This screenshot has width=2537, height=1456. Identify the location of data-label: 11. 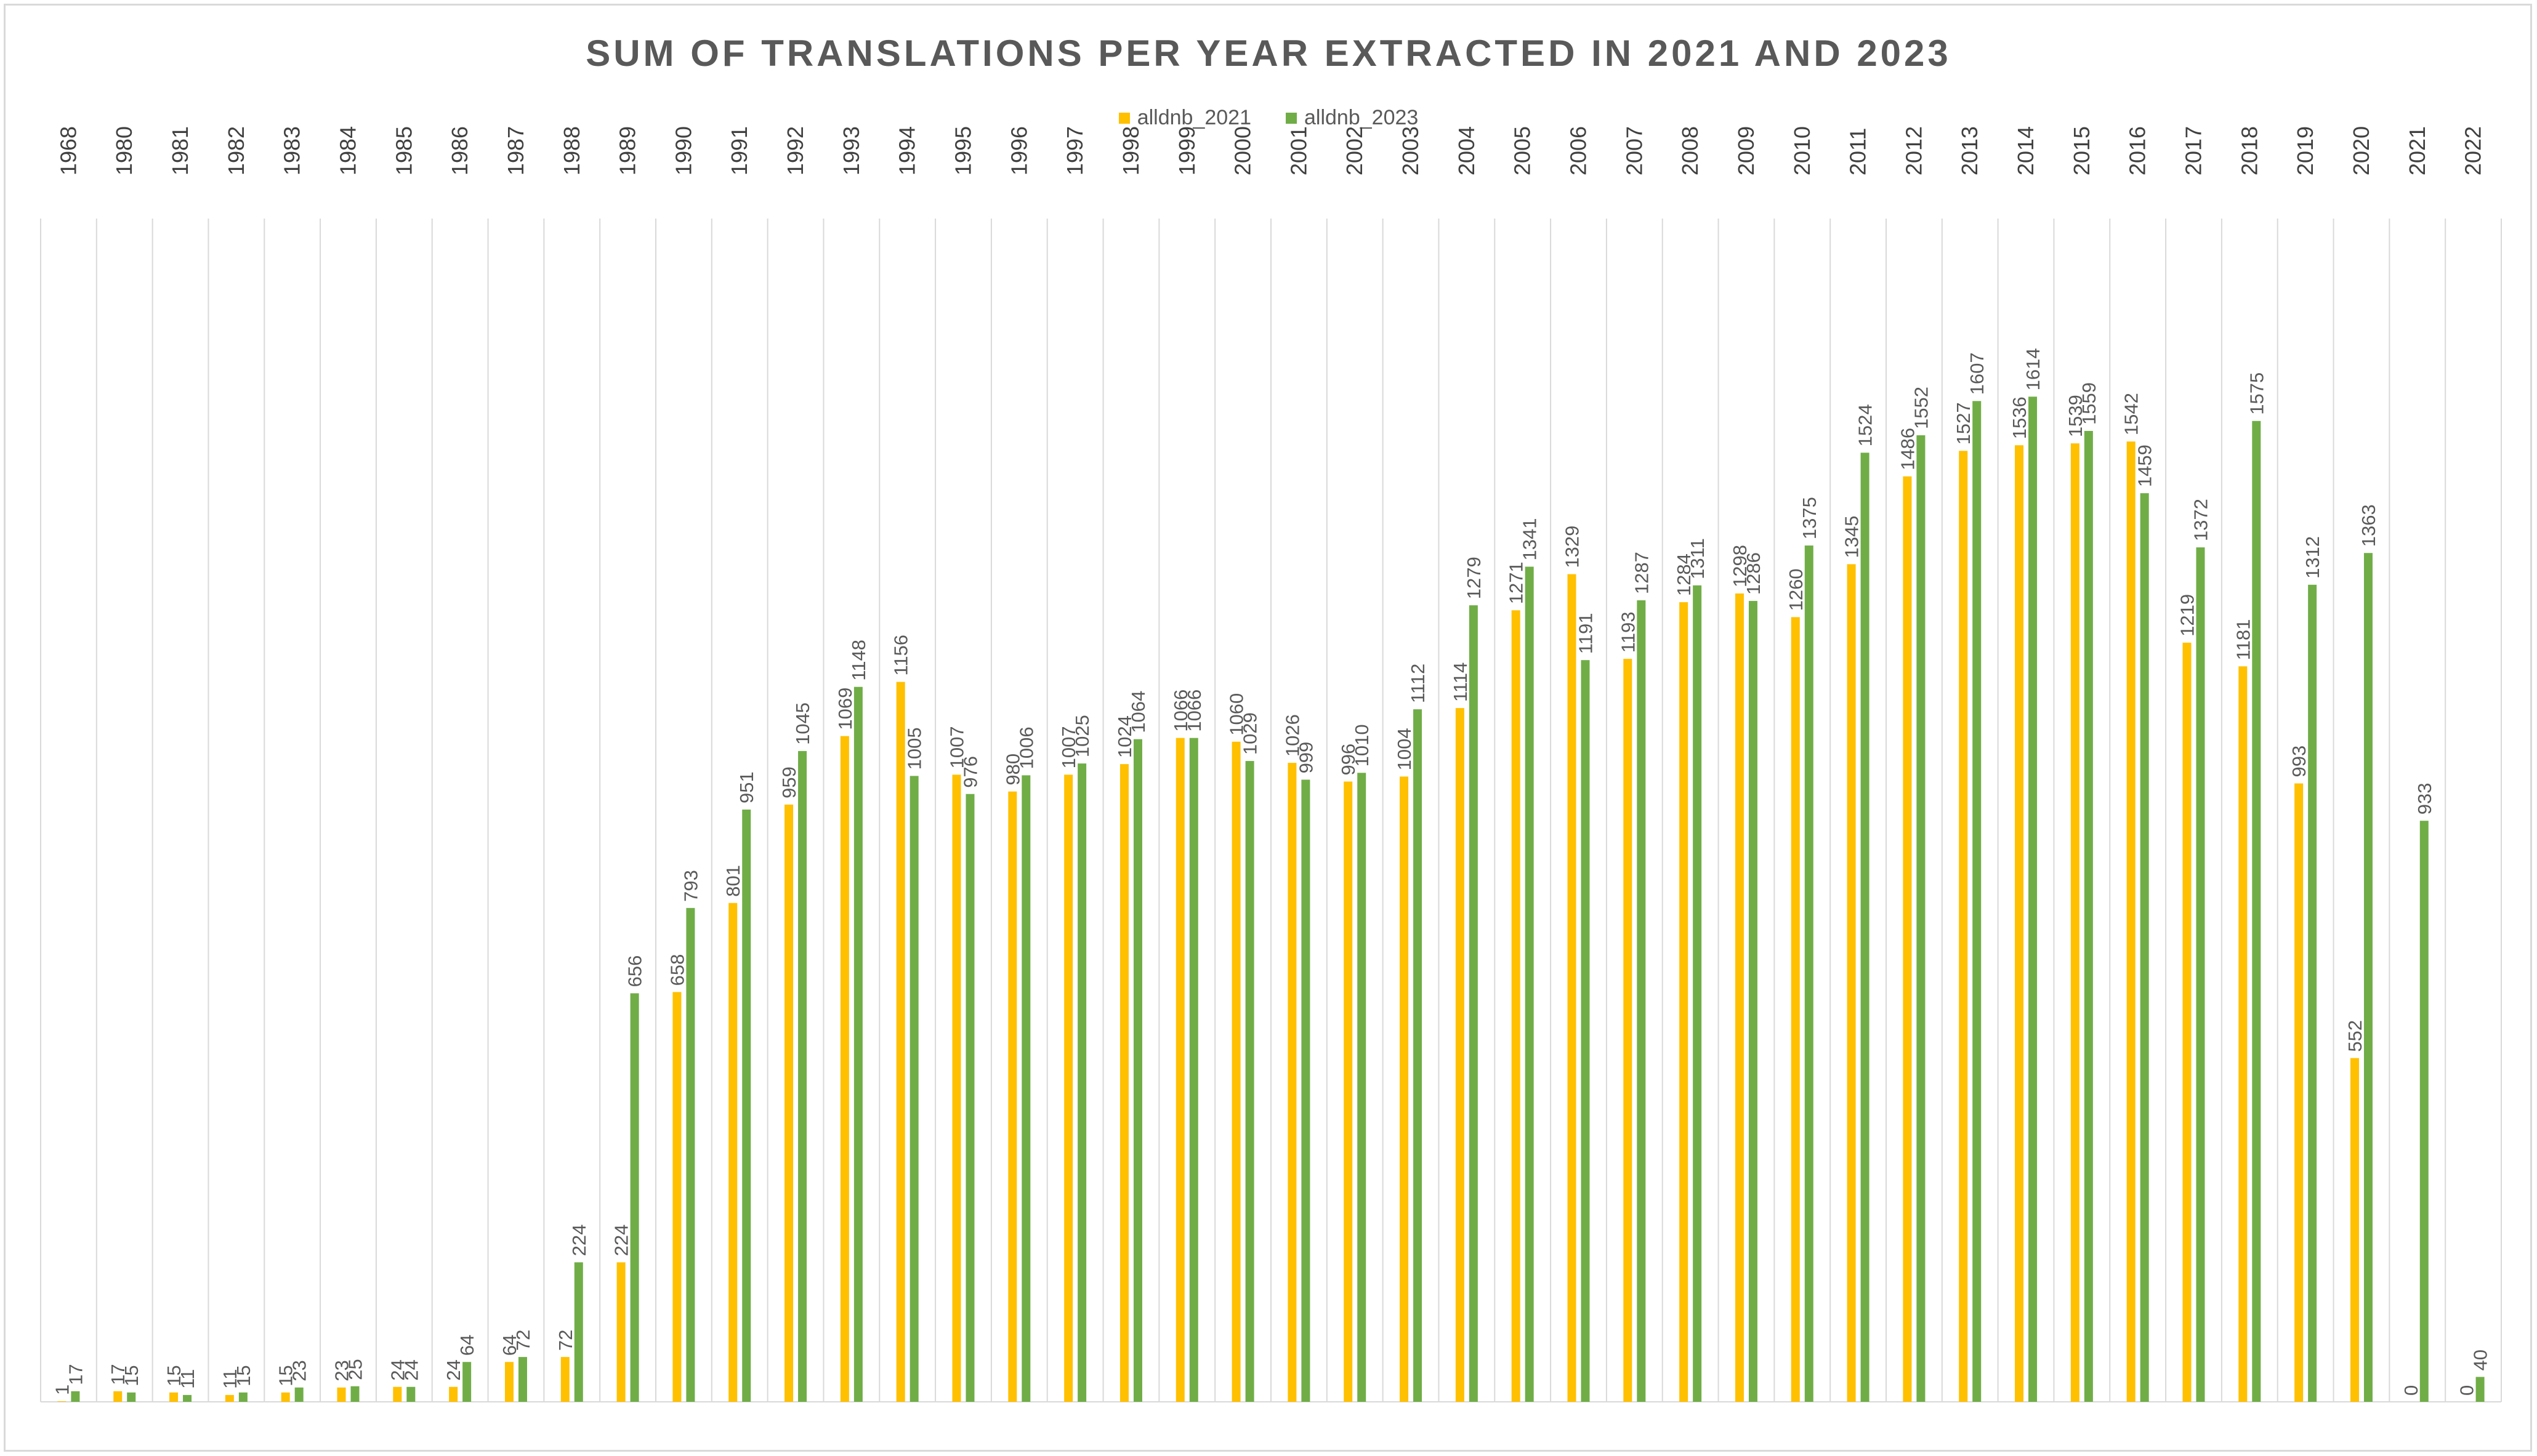
(188, 1379).